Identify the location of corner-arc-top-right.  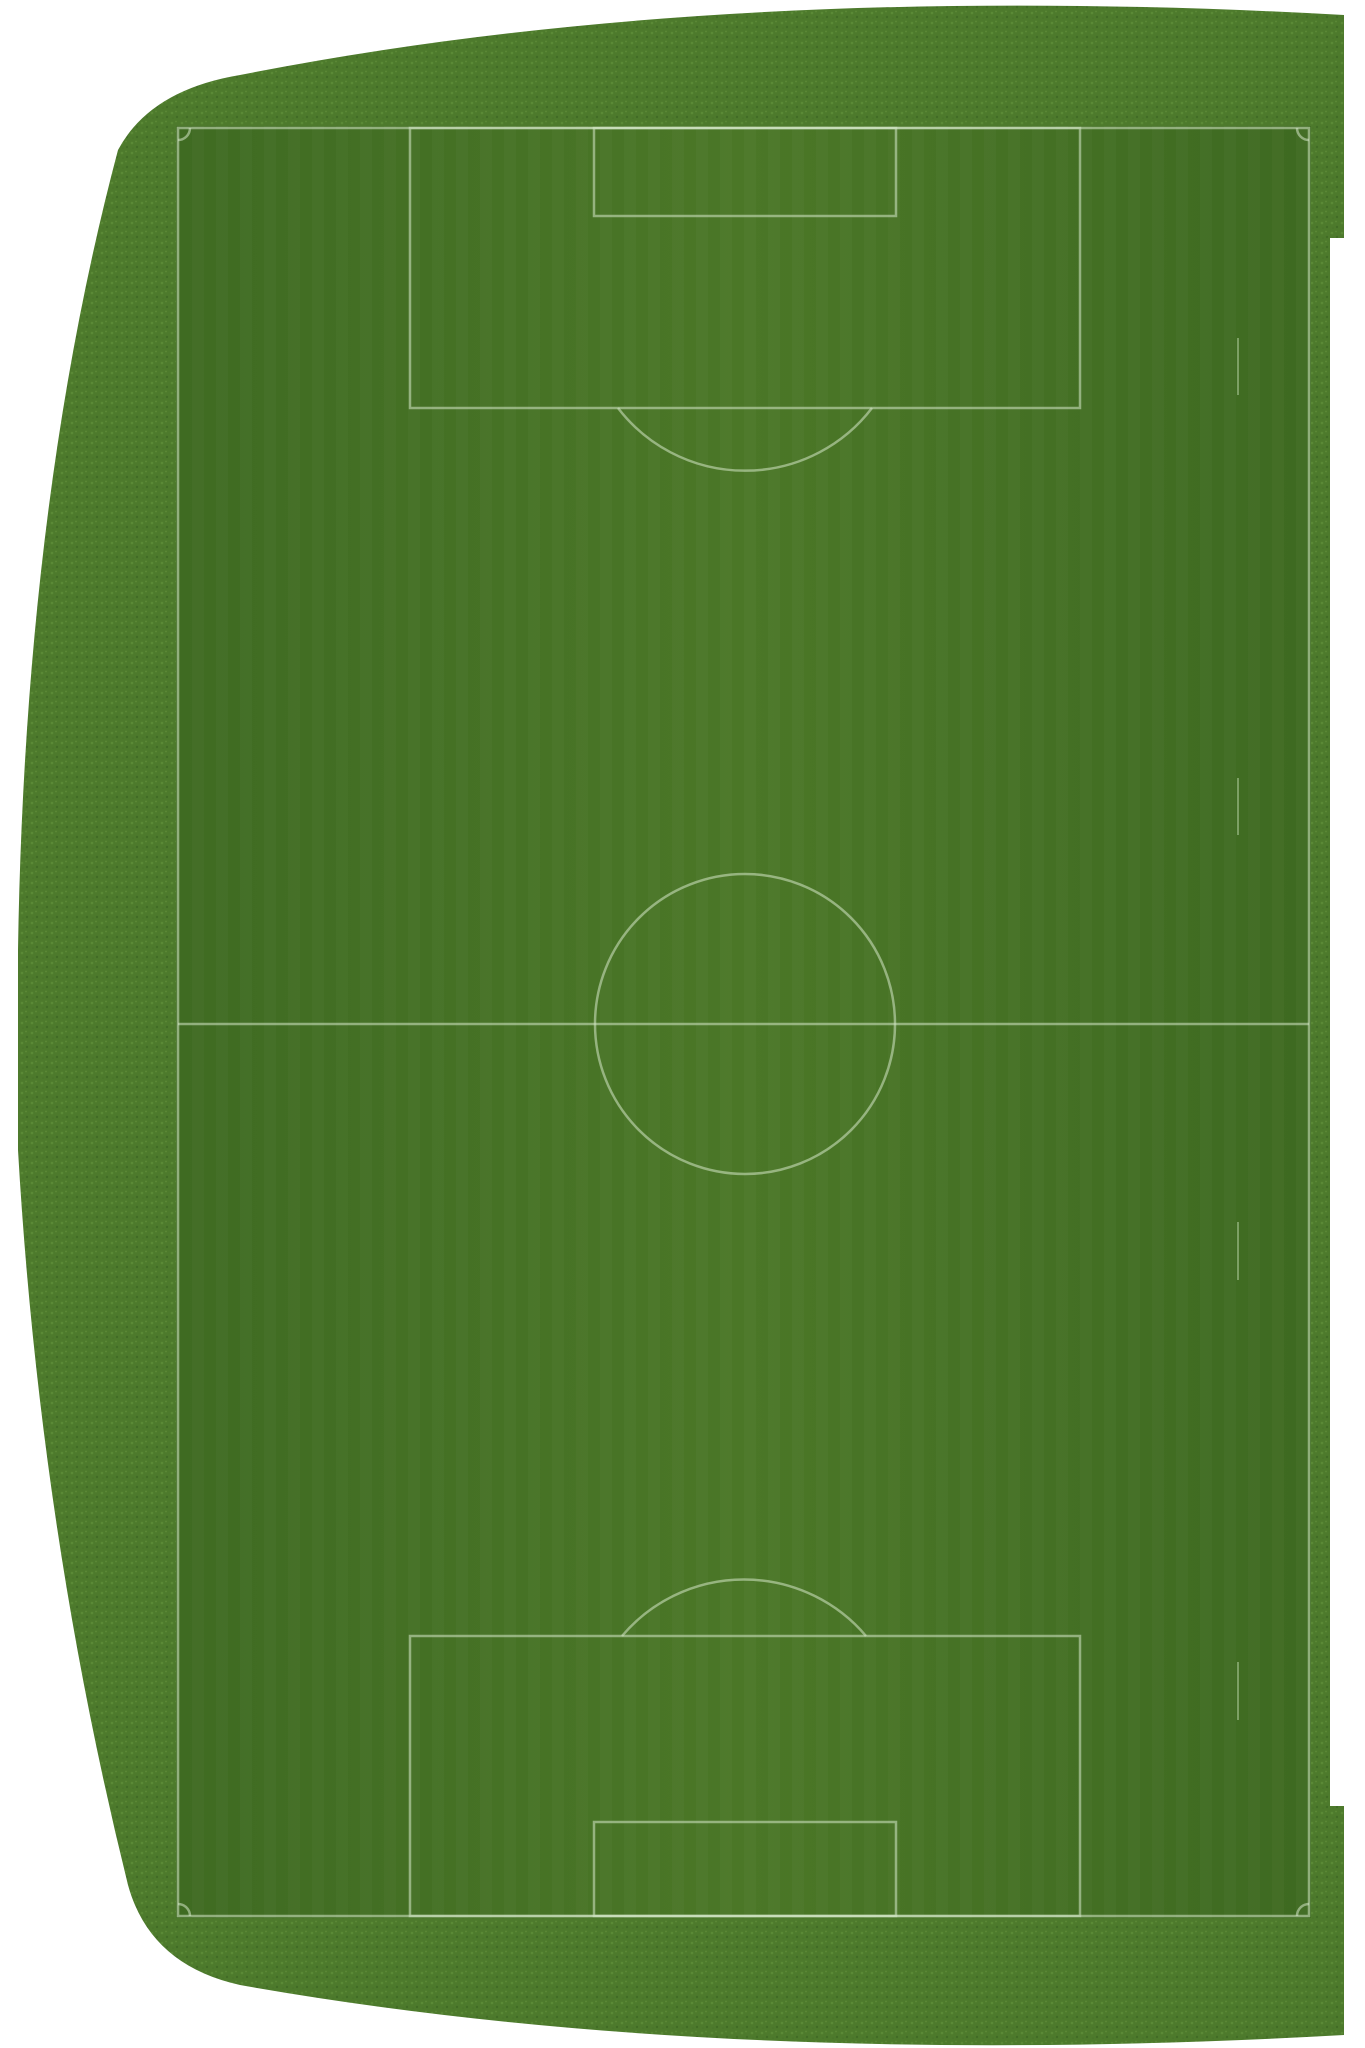
(1302, 134).